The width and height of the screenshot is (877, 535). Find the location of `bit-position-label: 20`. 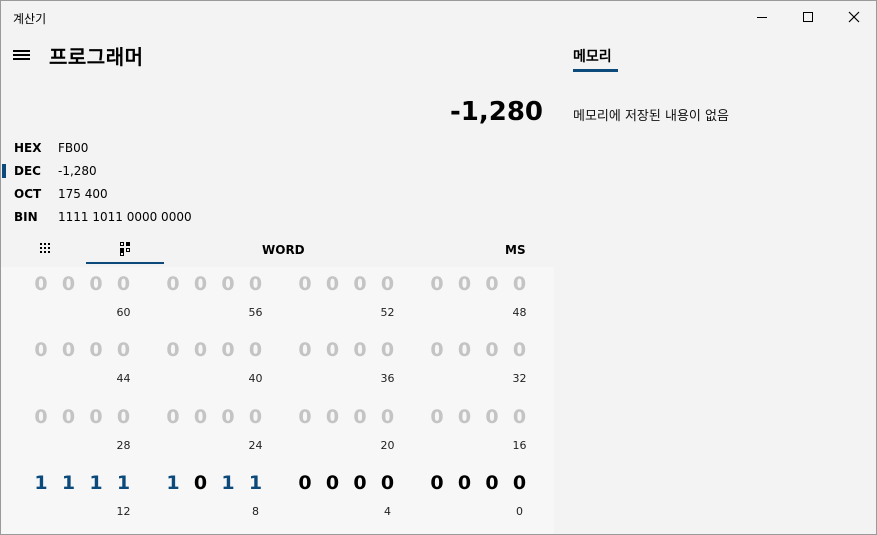

bit-position-label: 20 is located at coordinates (387, 445).